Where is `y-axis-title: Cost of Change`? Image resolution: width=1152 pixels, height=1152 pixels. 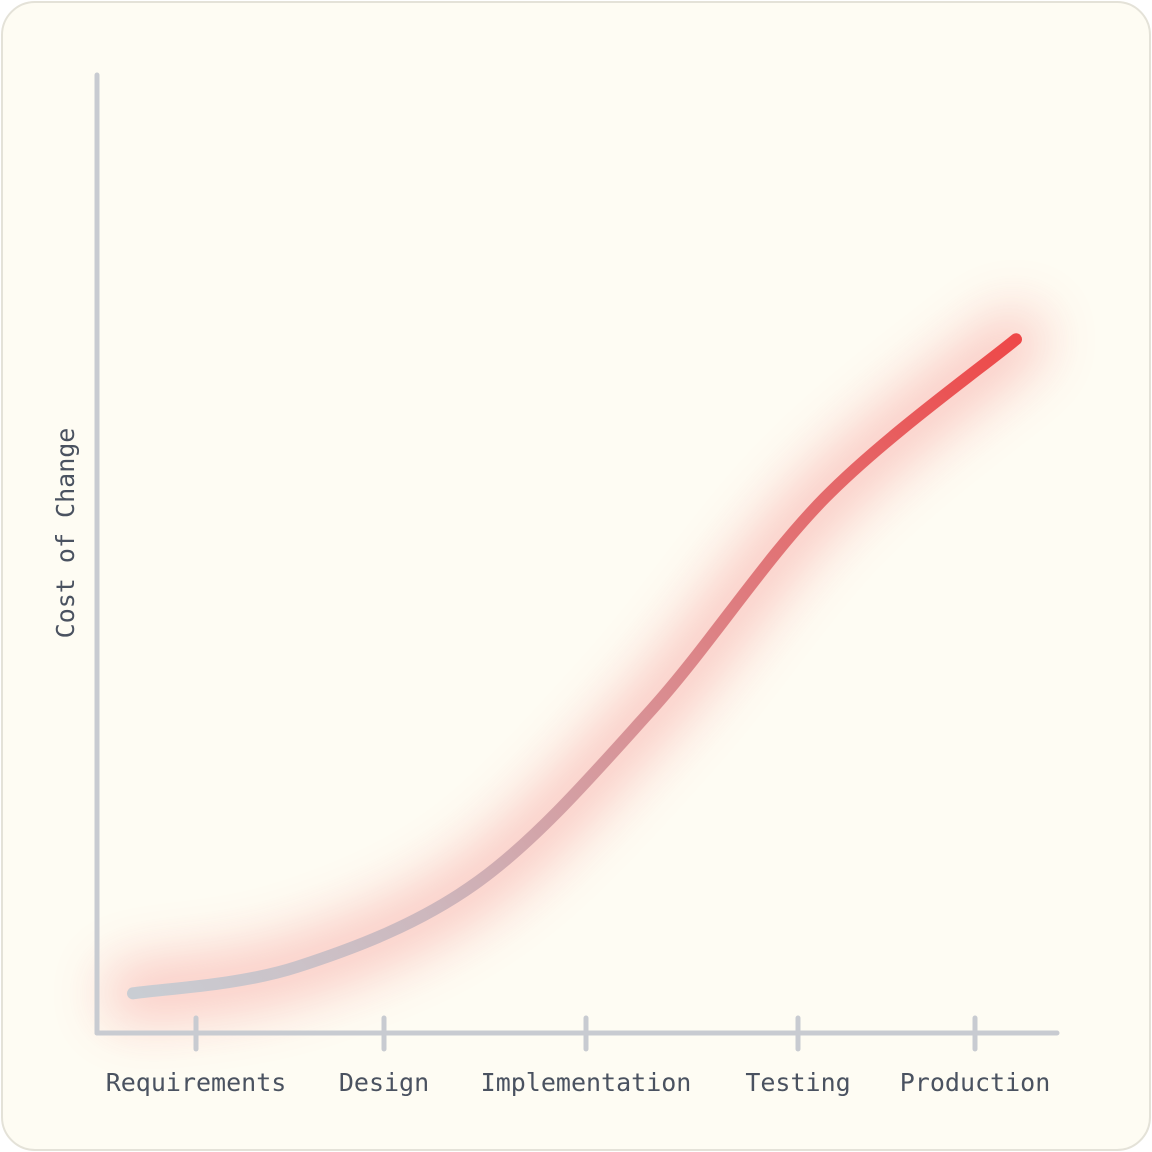 y-axis-title: Cost of Change is located at coordinates (65, 533).